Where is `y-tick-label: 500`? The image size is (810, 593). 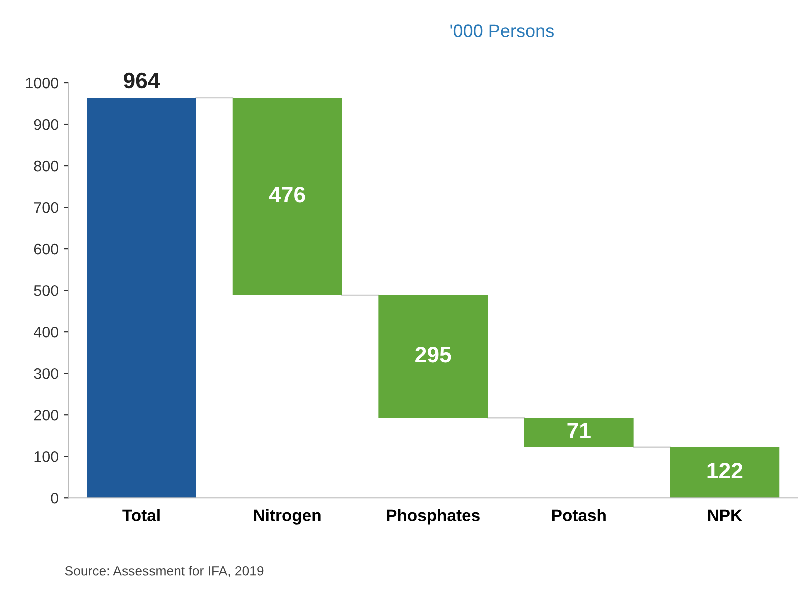 y-tick-label: 500 is located at coordinates (46, 290).